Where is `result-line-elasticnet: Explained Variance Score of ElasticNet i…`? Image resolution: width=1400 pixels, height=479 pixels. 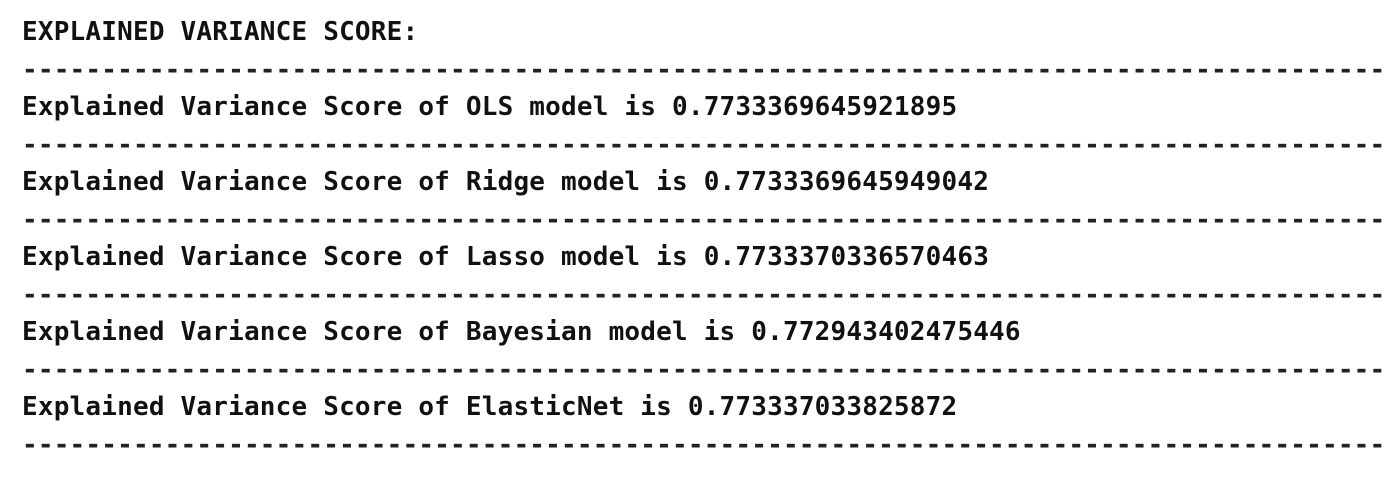 result-line-elasticnet: Explained Variance Score of ElasticNet i… is located at coordinates (490, 407).